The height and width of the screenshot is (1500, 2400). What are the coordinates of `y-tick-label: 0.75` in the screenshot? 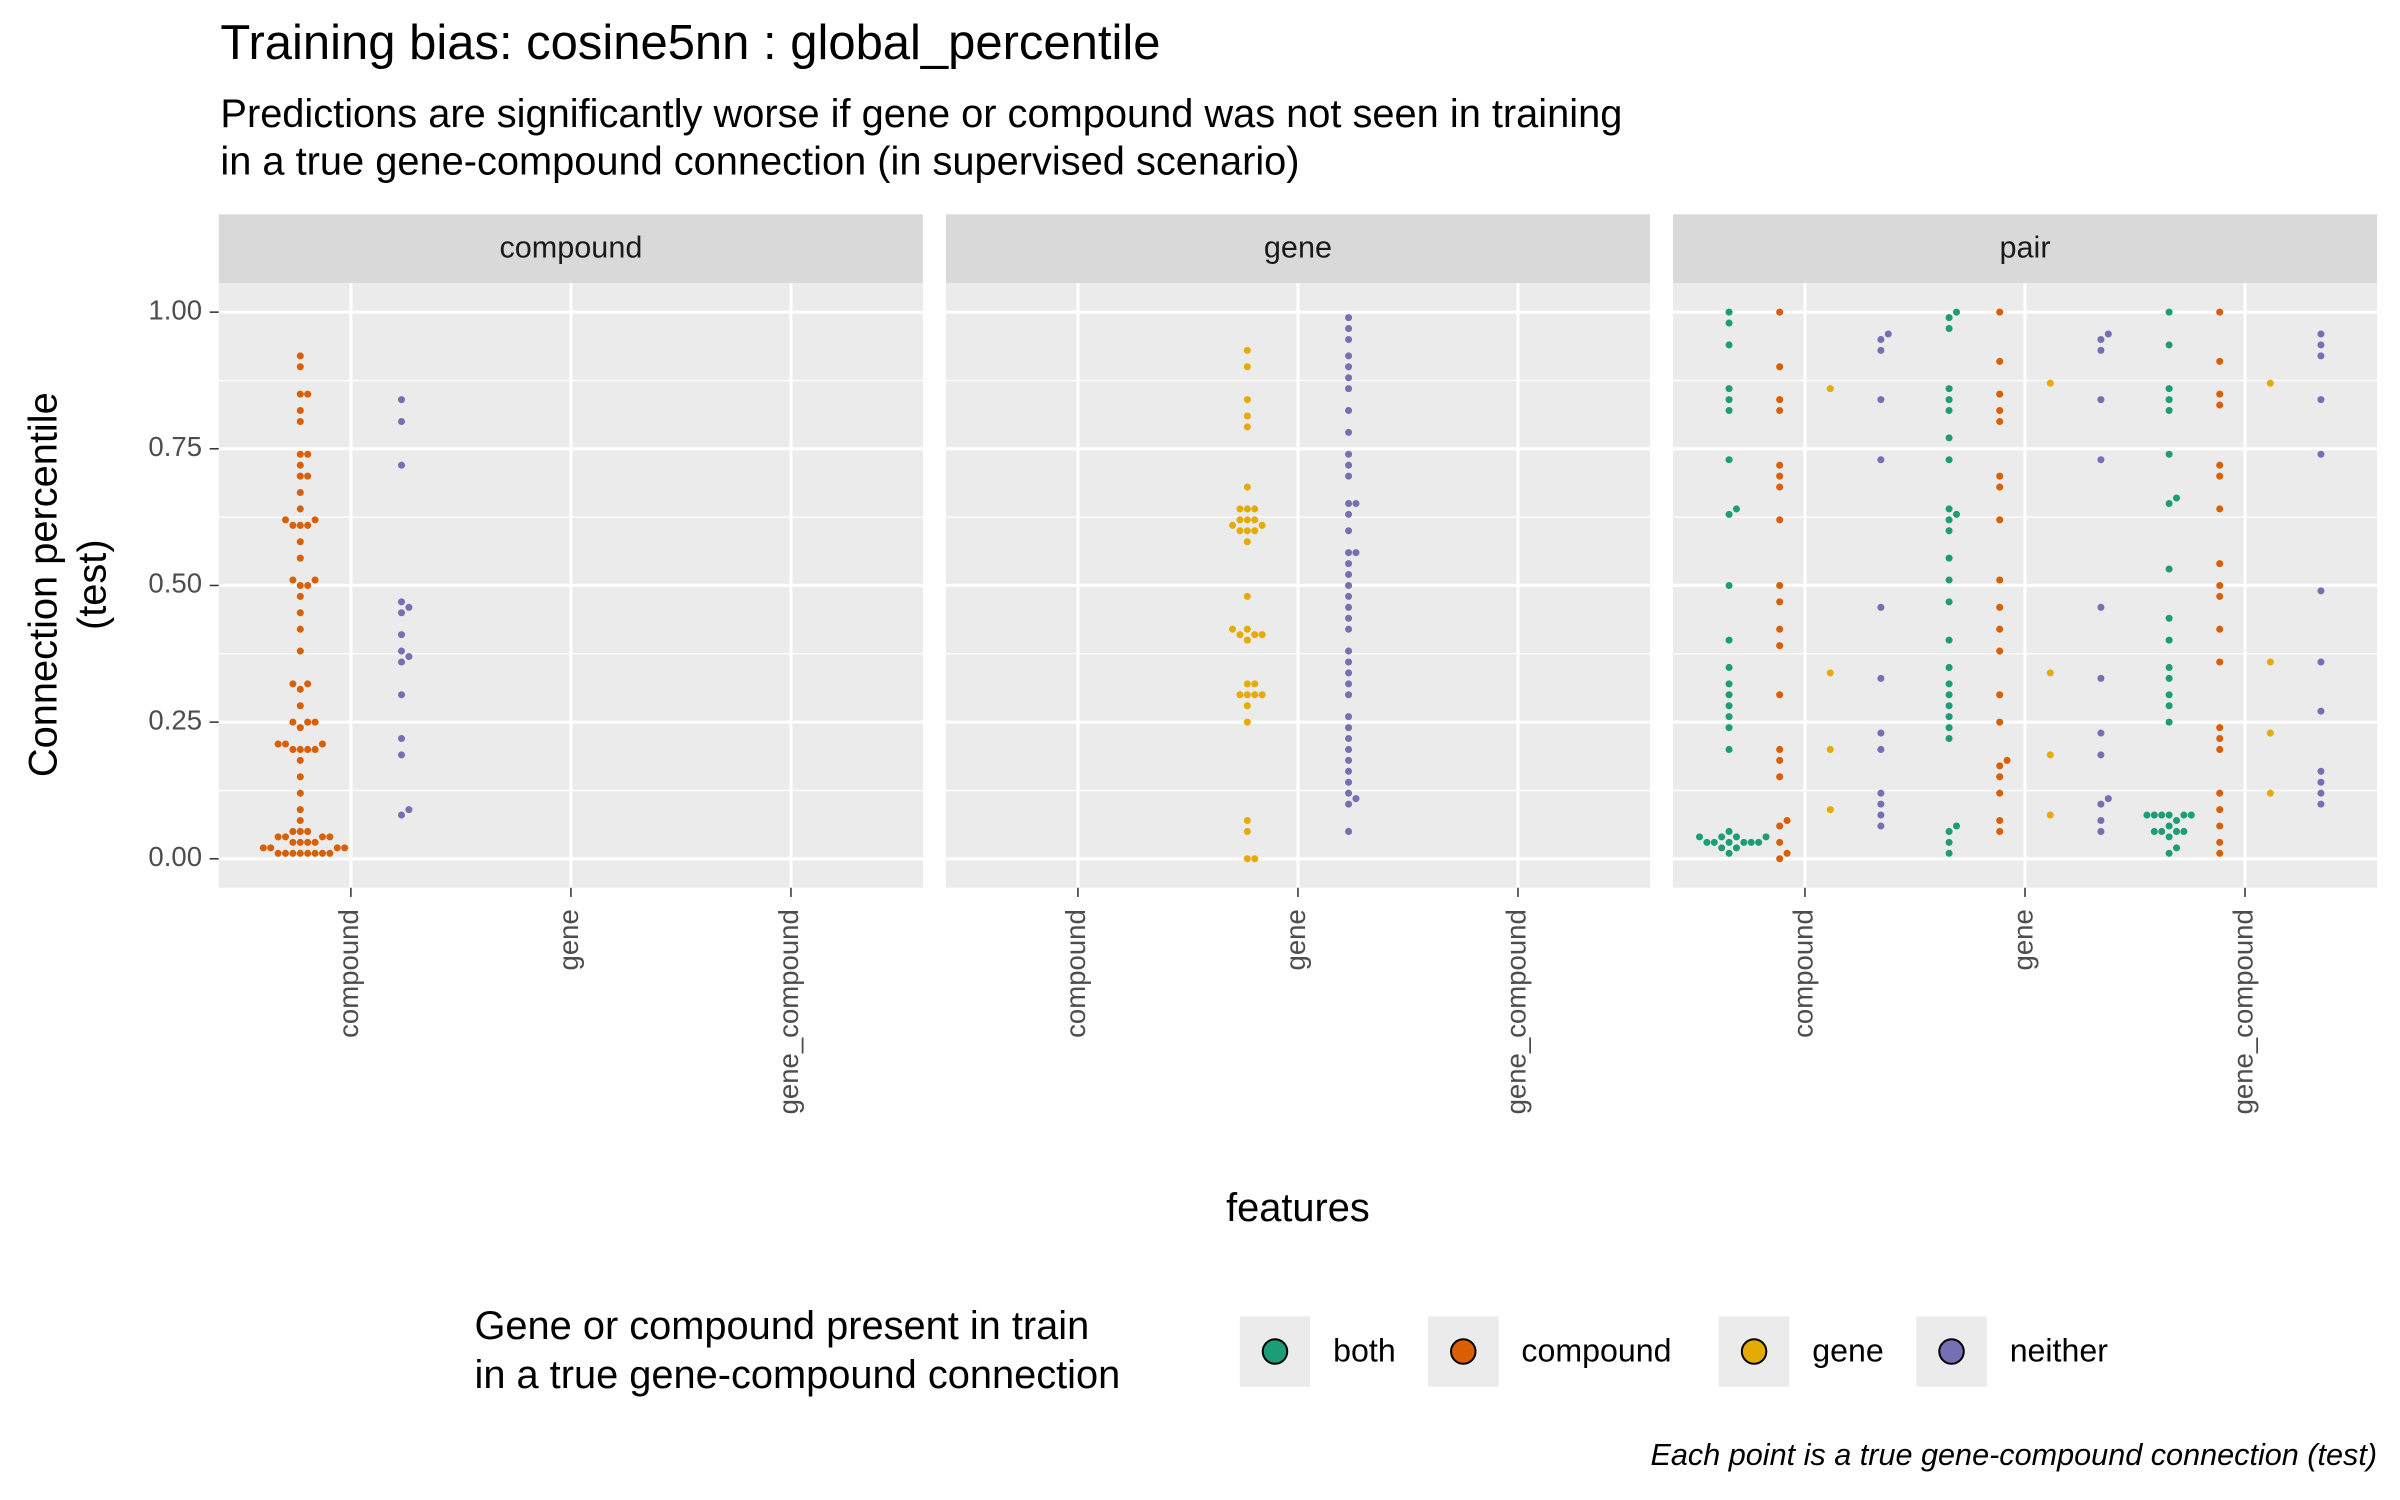 It's located at (175, 446).